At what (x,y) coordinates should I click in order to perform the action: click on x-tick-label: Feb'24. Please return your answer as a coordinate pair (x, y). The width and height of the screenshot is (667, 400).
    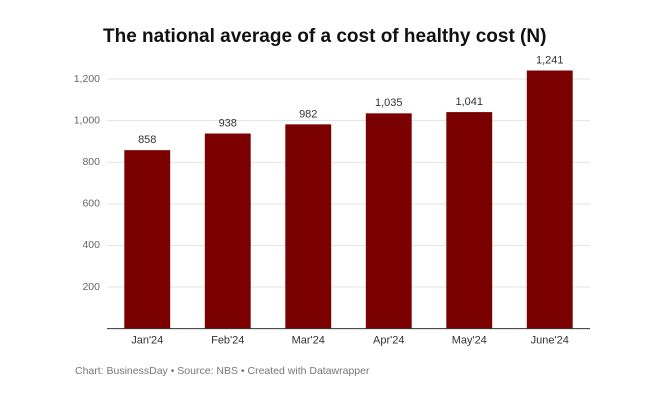
    Looking at the image, I should click on (227, 341).